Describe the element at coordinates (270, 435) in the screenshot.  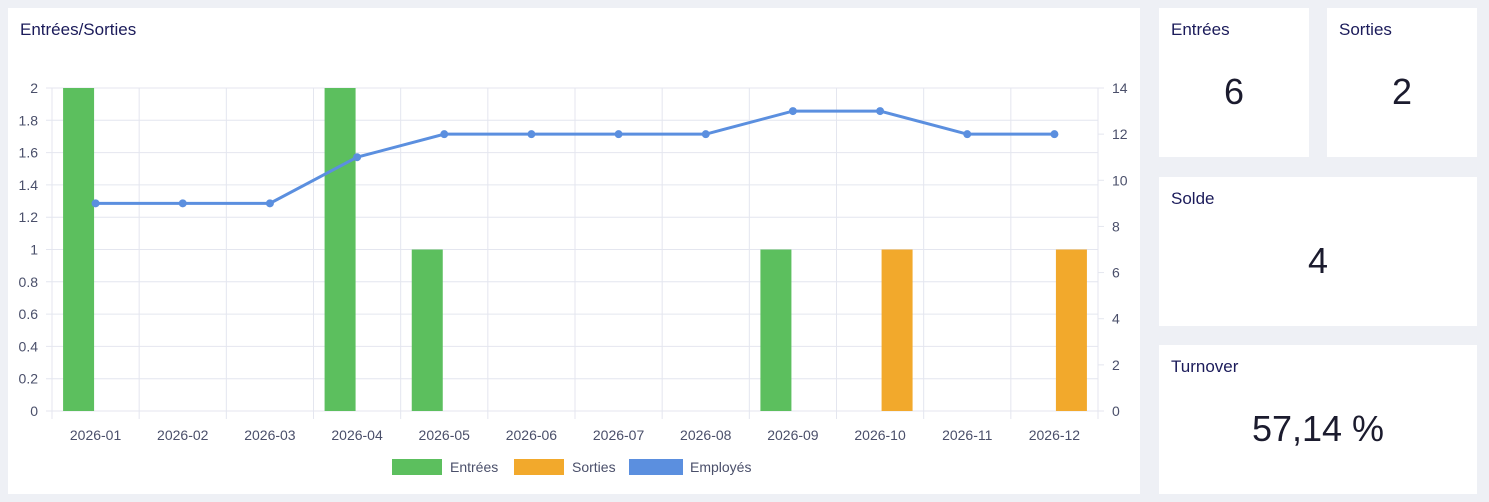
I see `x-tick-label: 2026-03` at that location.